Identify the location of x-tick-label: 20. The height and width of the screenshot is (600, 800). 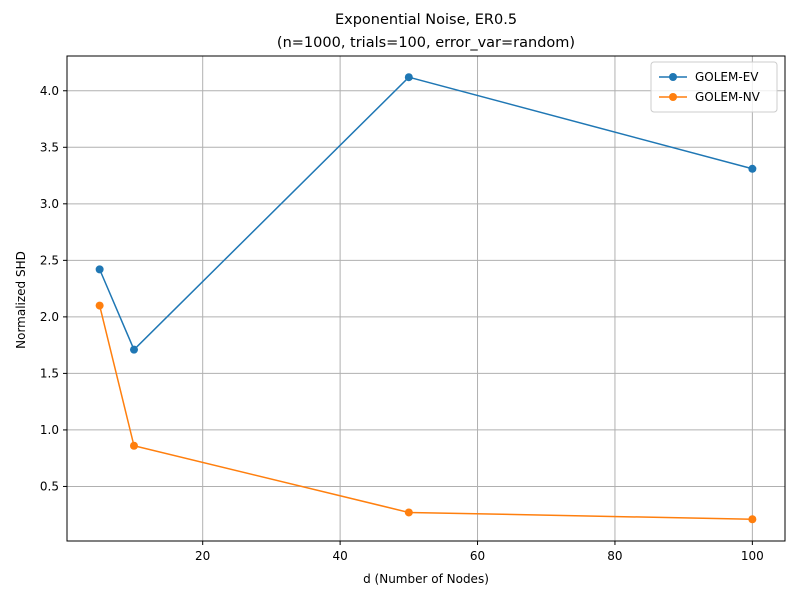
(202, 556).